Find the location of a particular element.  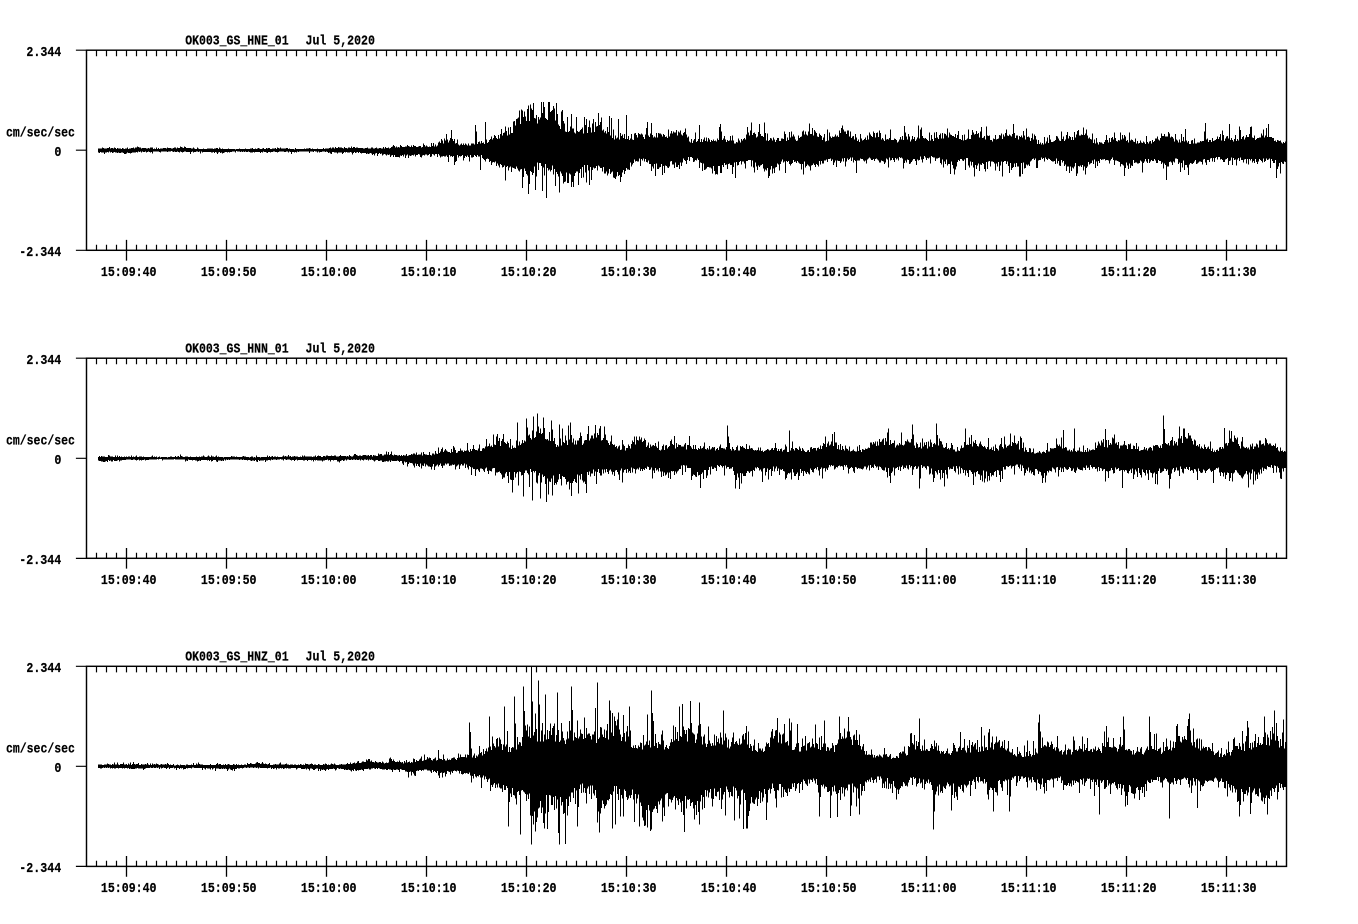

svg-text: OK003_GS_HNE_01 is located at coordinates (236, 41).